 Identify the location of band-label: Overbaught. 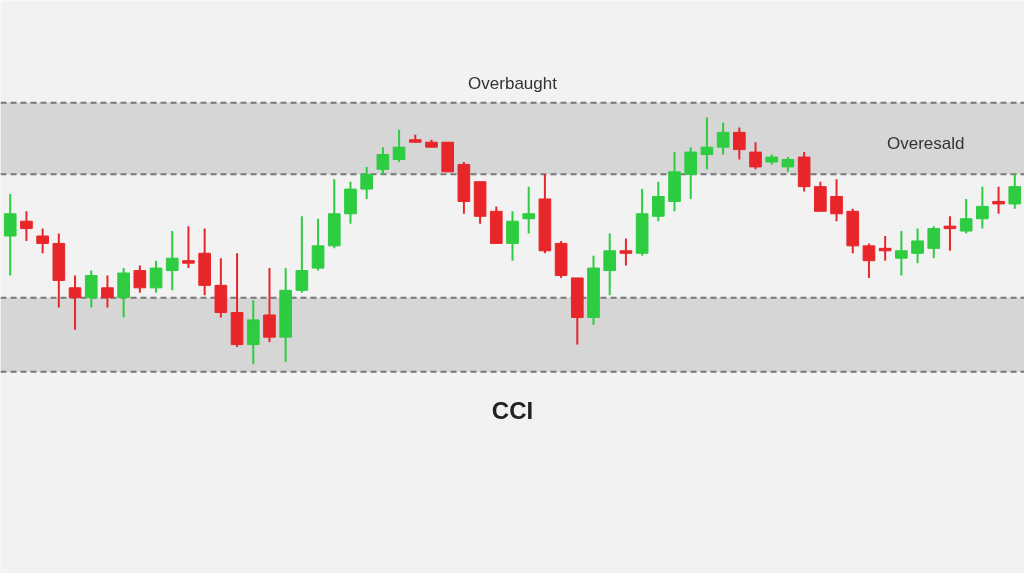
(513, 83).